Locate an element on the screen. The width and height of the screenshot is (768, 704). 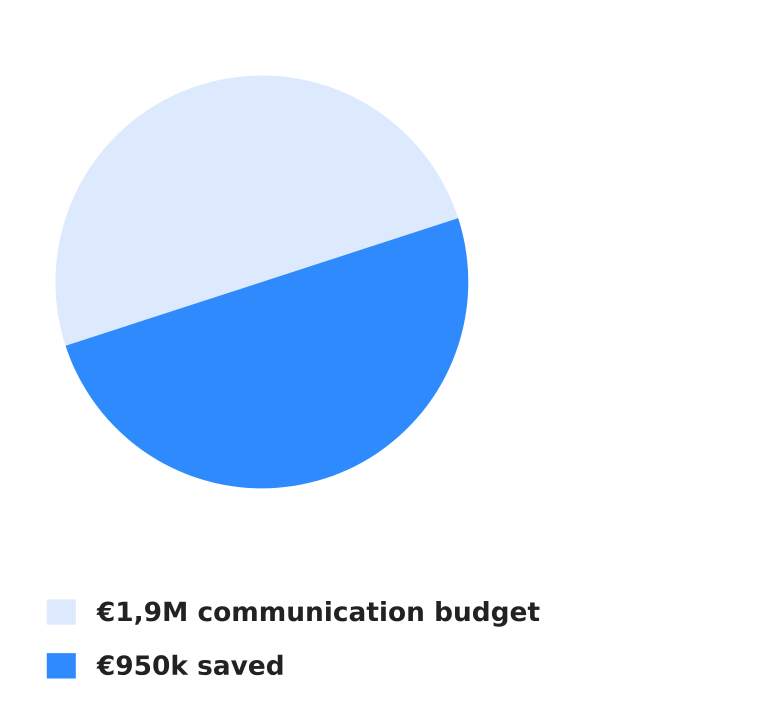
legend-label: €950k saved is located at coordinates (189, 665).